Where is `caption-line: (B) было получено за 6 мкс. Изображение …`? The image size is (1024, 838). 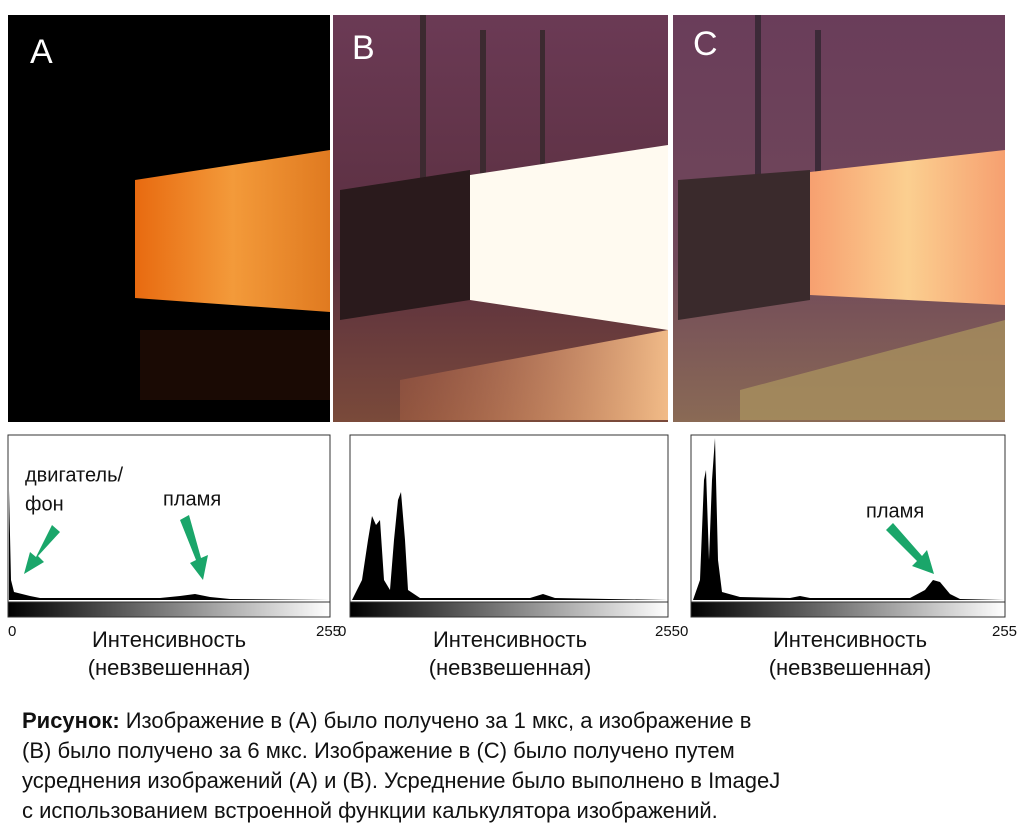 caption-line: (B) было получено за 6 мкс. Изображение … is located at coordinates (378, 750).